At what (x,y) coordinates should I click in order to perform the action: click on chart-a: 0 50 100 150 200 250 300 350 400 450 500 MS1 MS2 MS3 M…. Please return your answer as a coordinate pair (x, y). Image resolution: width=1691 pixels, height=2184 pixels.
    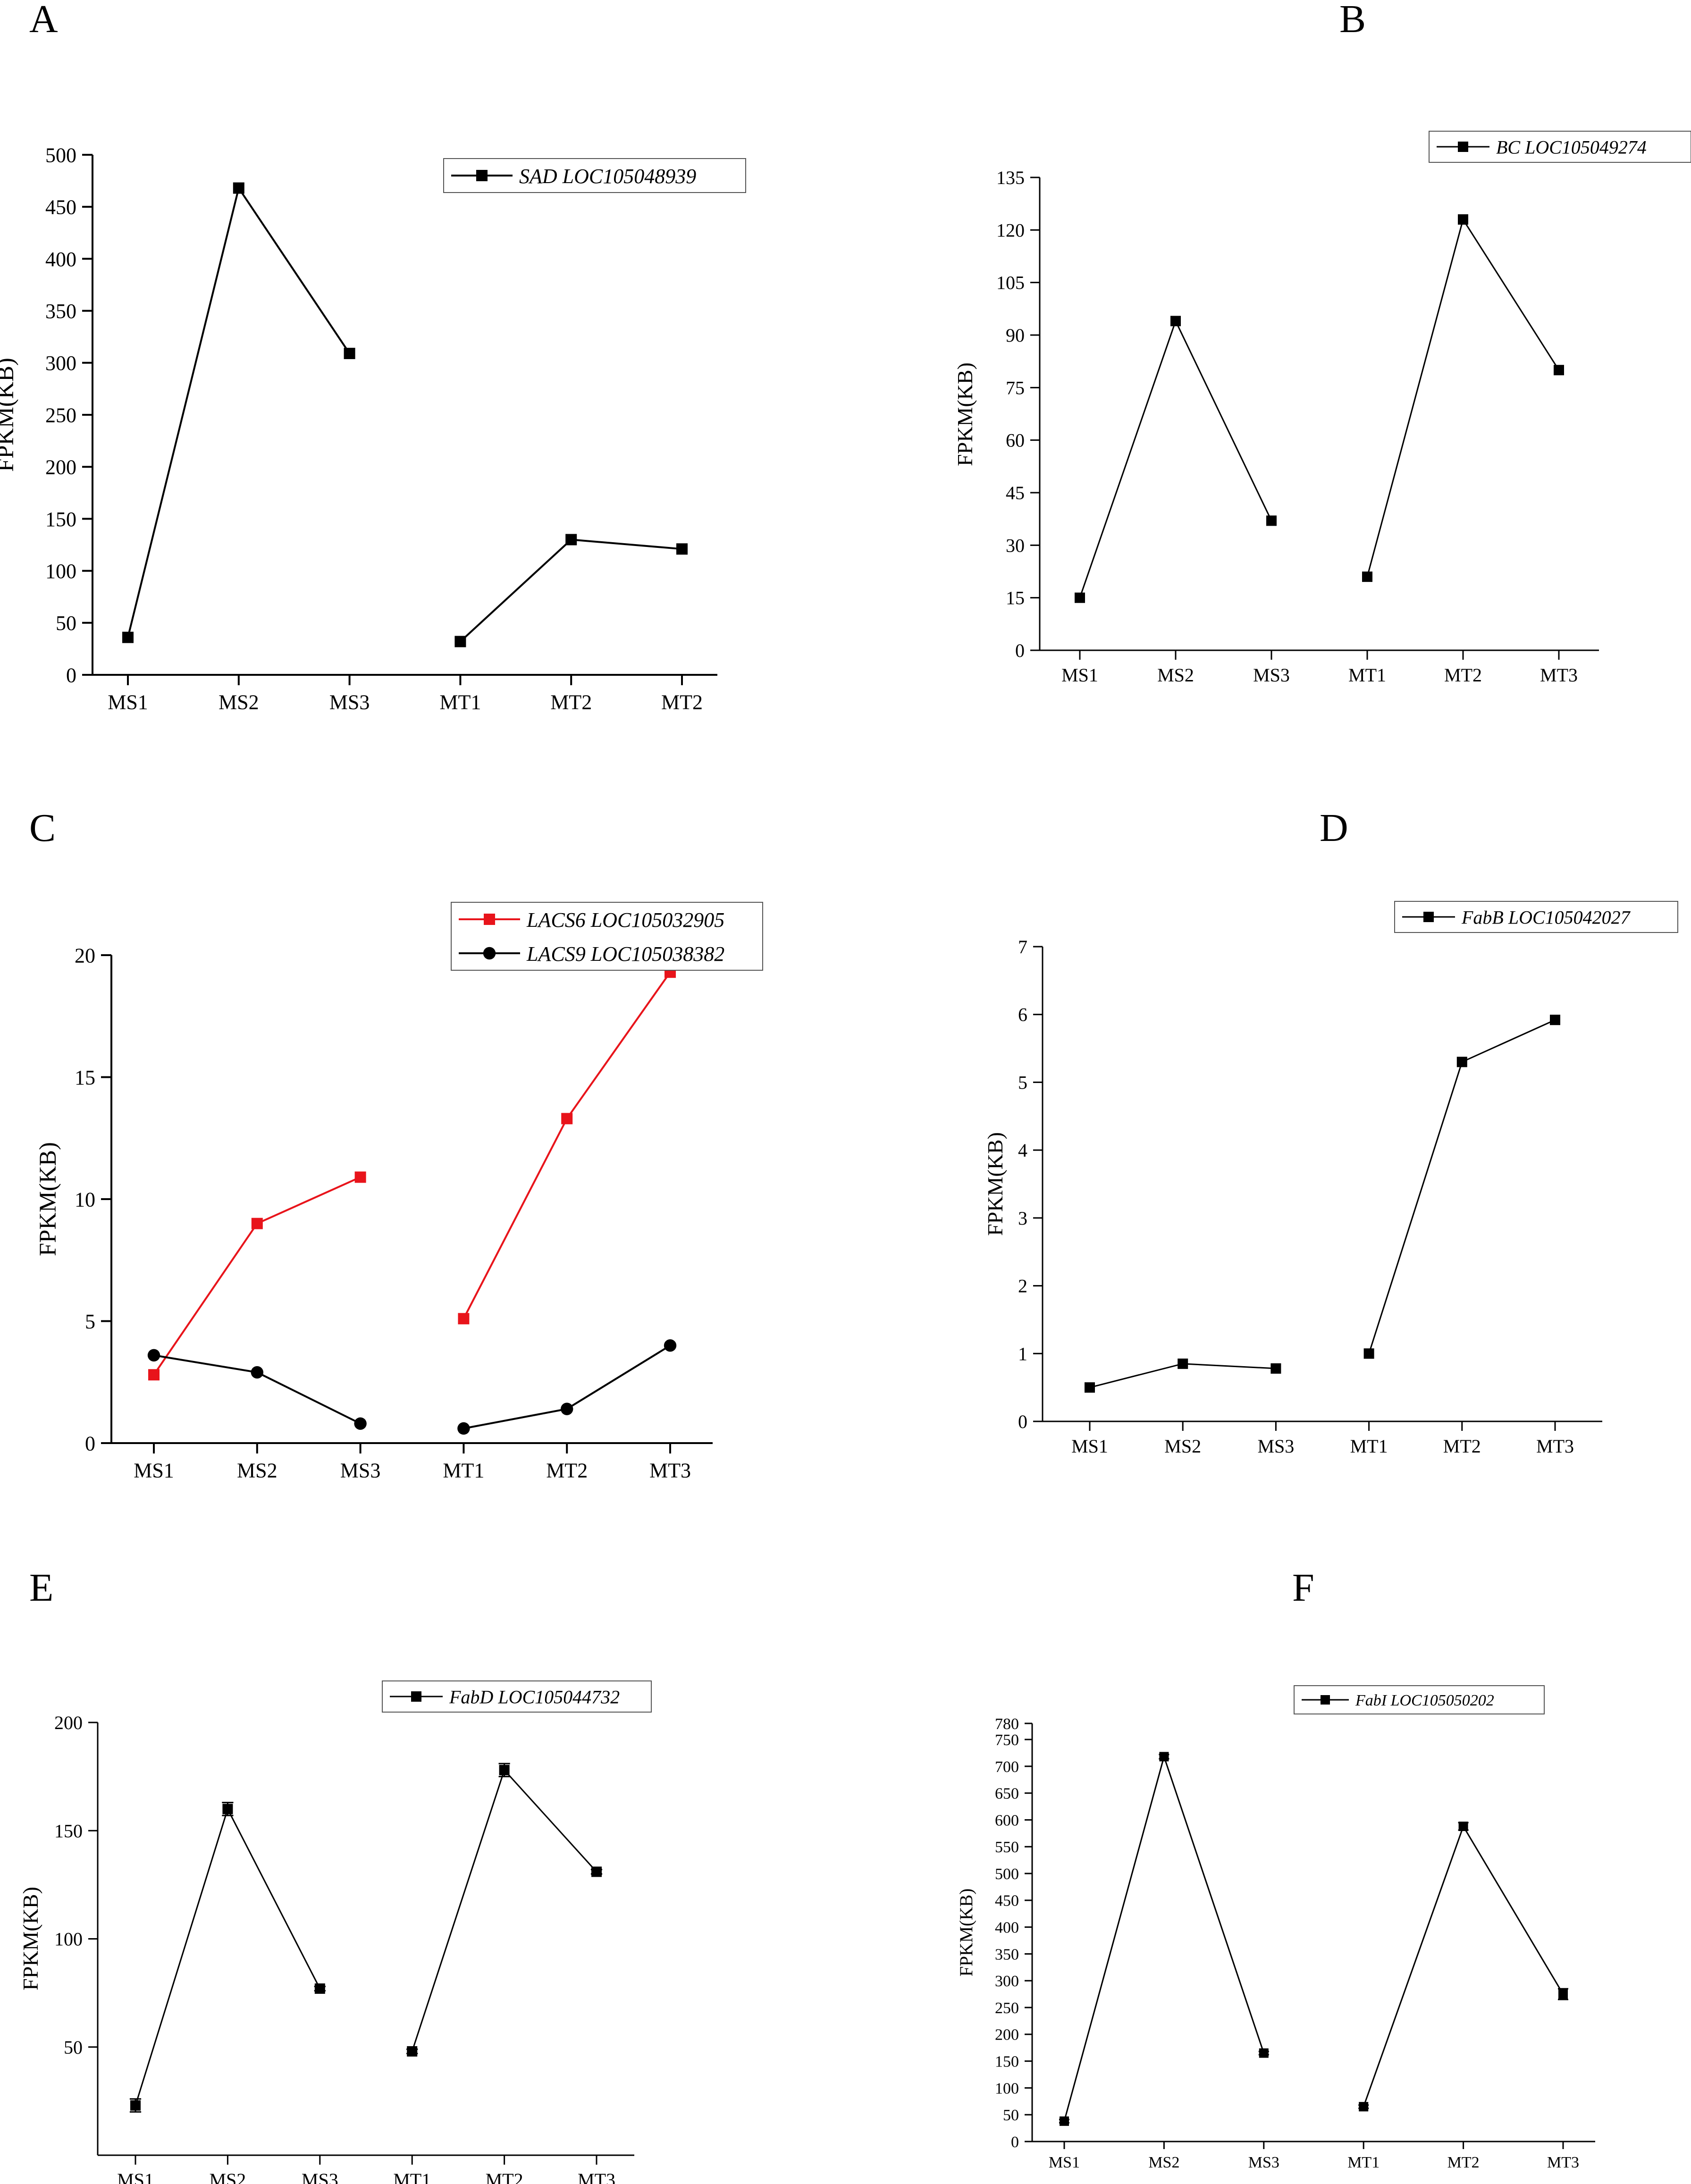
    Looking at the image, I should click on (373, 428).